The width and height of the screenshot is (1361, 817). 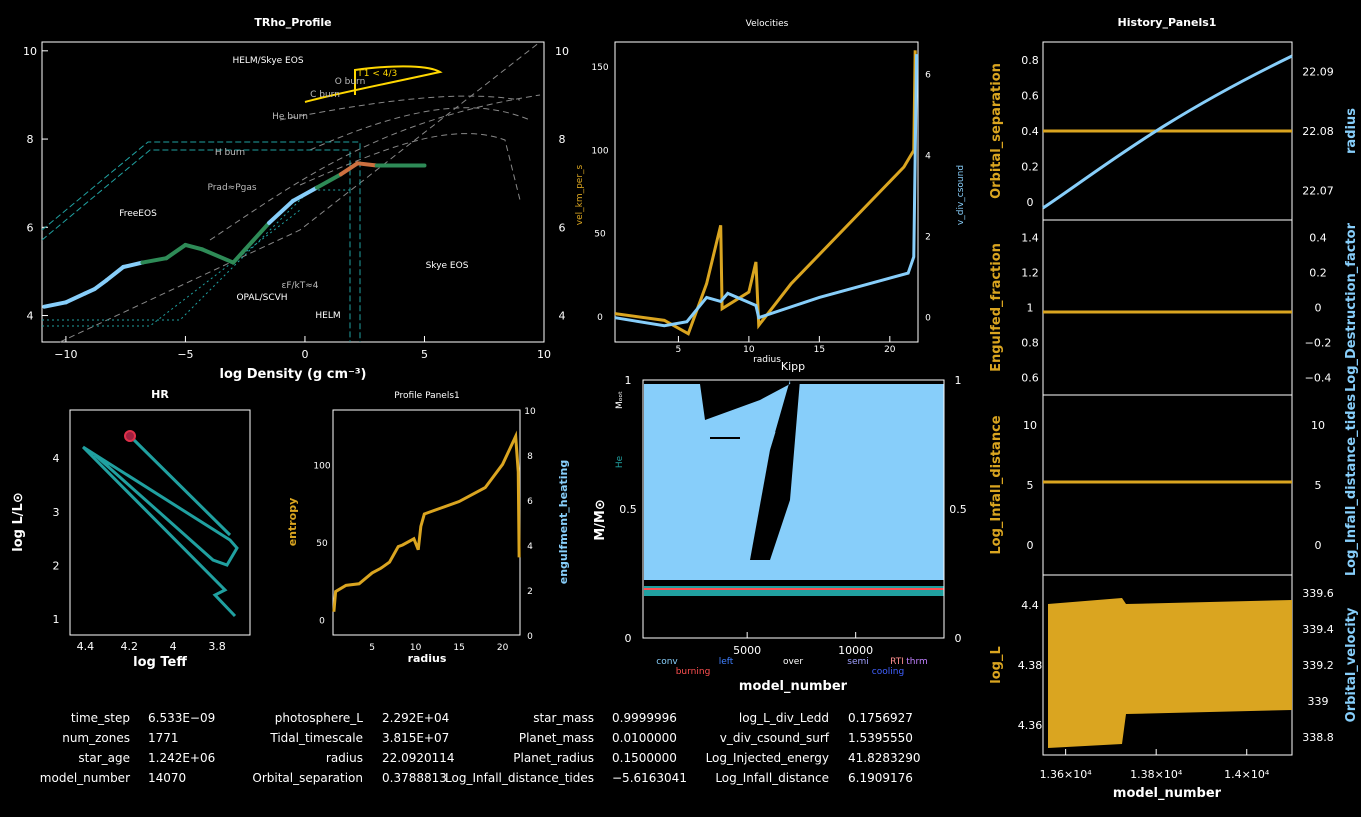 I want to click on hist-rlabel: Log_Infall_distance_tides, so click(x=1351, y=485).